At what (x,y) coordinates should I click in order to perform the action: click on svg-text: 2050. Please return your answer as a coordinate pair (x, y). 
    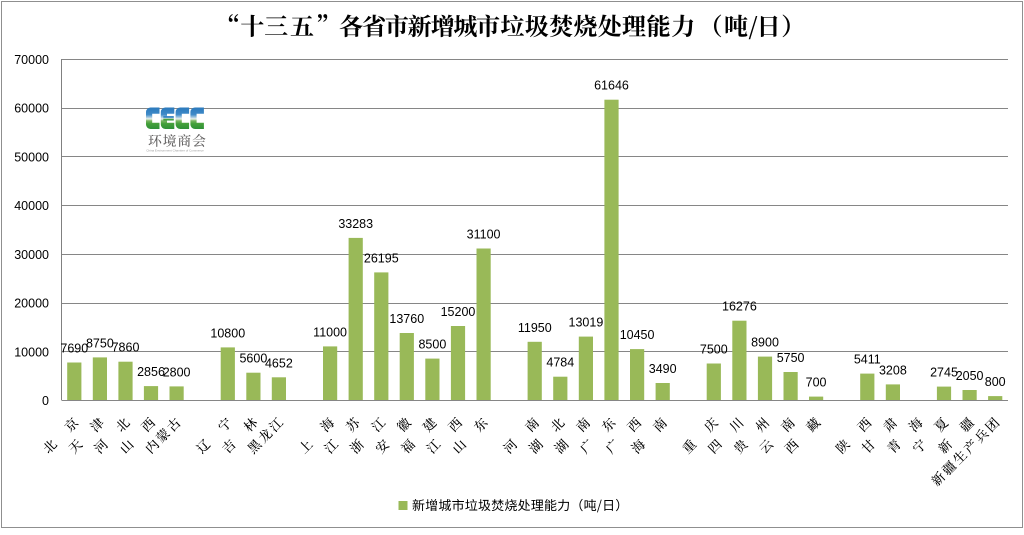
    Looking at the image, I should click on (970, 376).